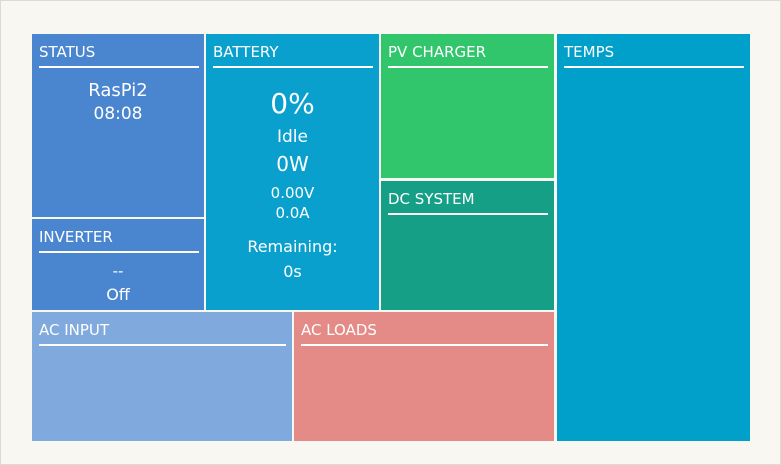  What do you see at coordinates (118, 271) in the screenshot?
I see `inverter-value: --` at bounding box center [118, 271].